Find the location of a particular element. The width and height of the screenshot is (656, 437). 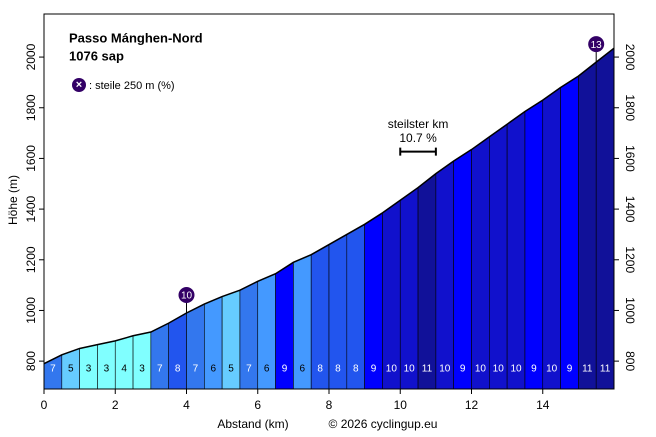

y2-tick-label: 1200 is located at coordinates (630, 259).